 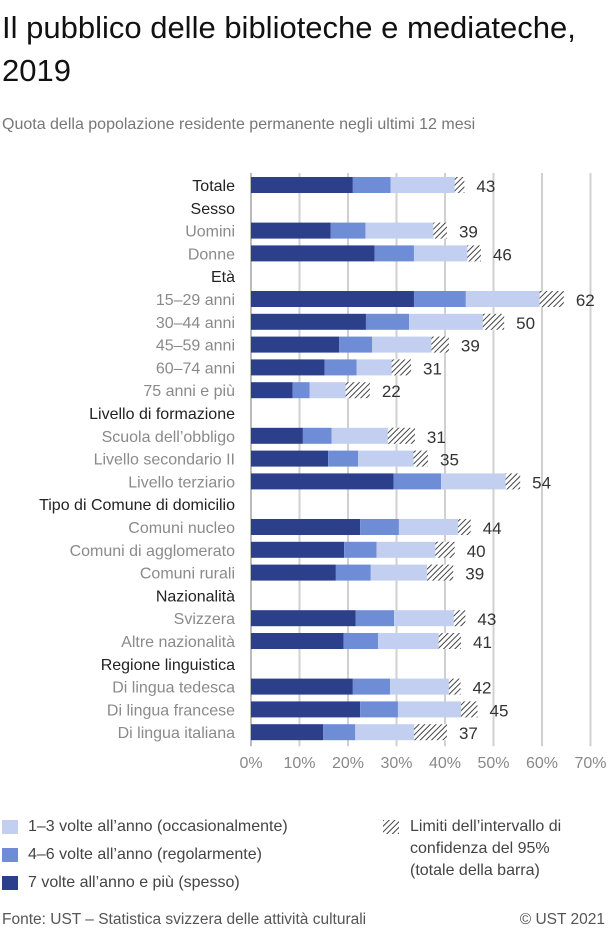 I want to click on row-label: Comuni nucleo, so click(x=181, y=528).